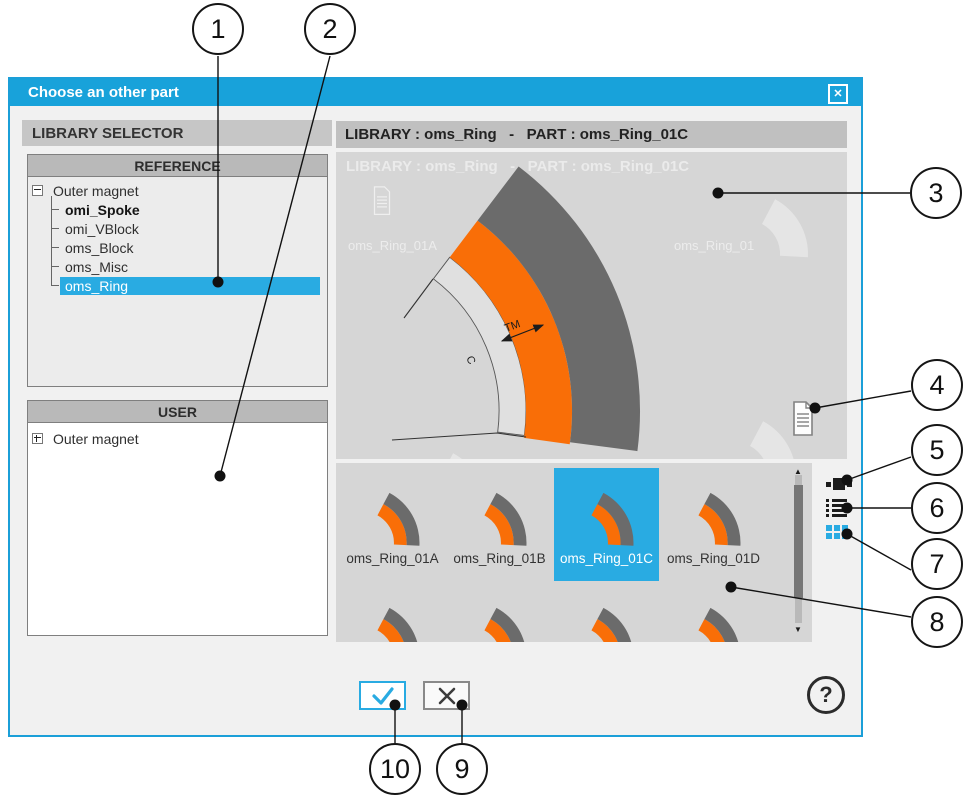 This screenshot has width=975, height=807. Describe the element at coordinates (836, 500) in the screenshot. I see `list-view-icon` at that location.